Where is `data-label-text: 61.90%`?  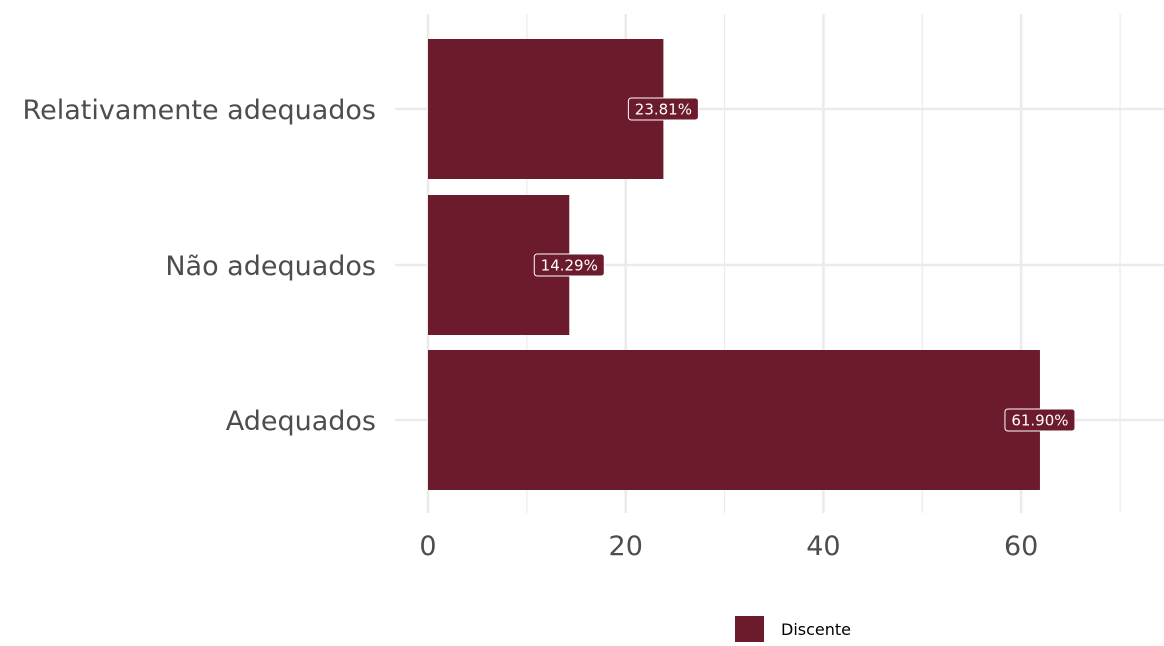 data-label-text: 61.90% is located at coordinates (1039, 421).